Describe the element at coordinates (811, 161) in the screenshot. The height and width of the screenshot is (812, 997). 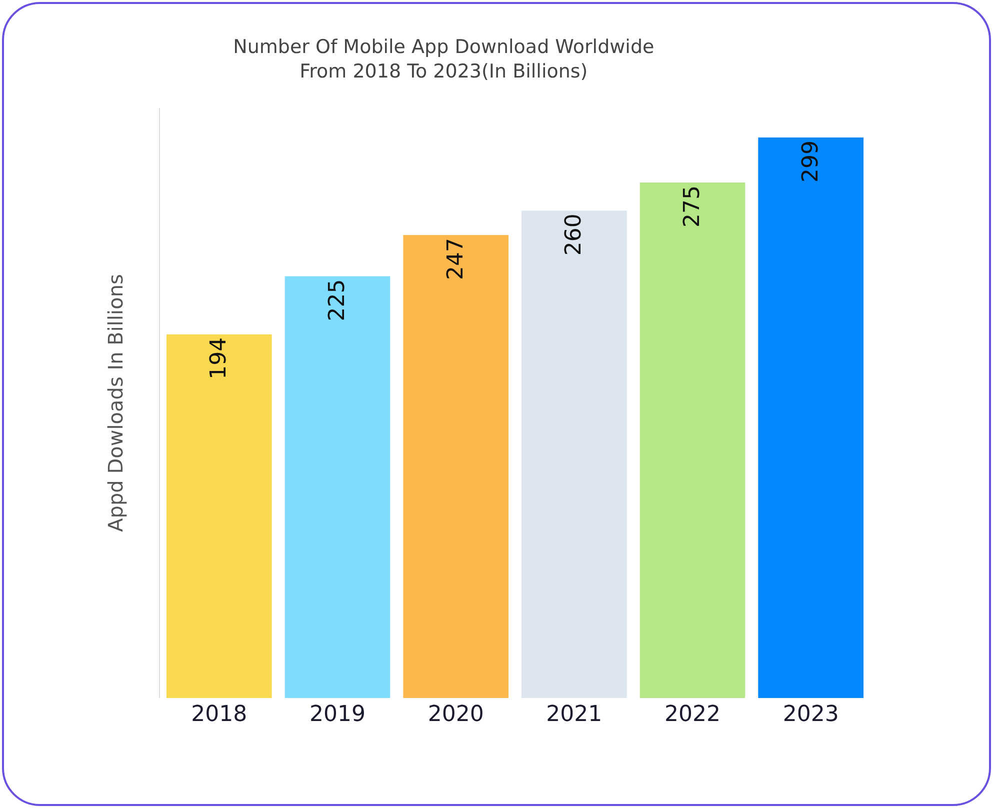
I see `data-label: 299` at that location.